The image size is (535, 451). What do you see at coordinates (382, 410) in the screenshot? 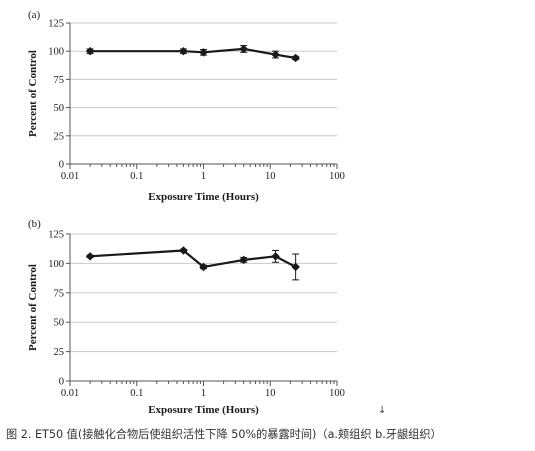
I see `paragraph-mark-arrow: ↓` at bounding box center [382, 410].